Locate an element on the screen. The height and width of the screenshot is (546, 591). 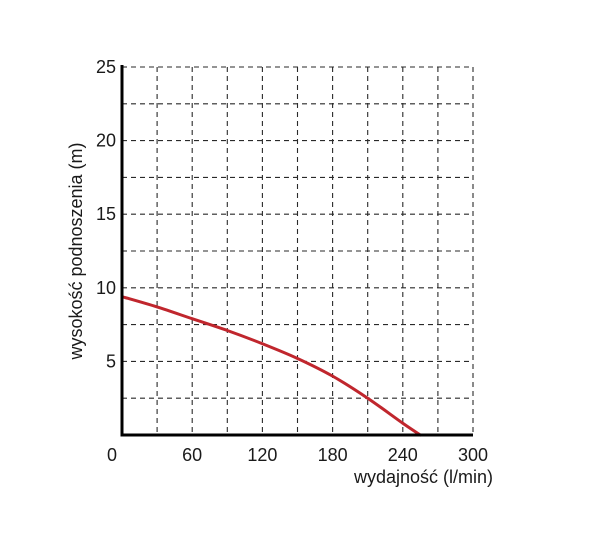
y-tick-label: 10 is located at coordinates (106, 288).